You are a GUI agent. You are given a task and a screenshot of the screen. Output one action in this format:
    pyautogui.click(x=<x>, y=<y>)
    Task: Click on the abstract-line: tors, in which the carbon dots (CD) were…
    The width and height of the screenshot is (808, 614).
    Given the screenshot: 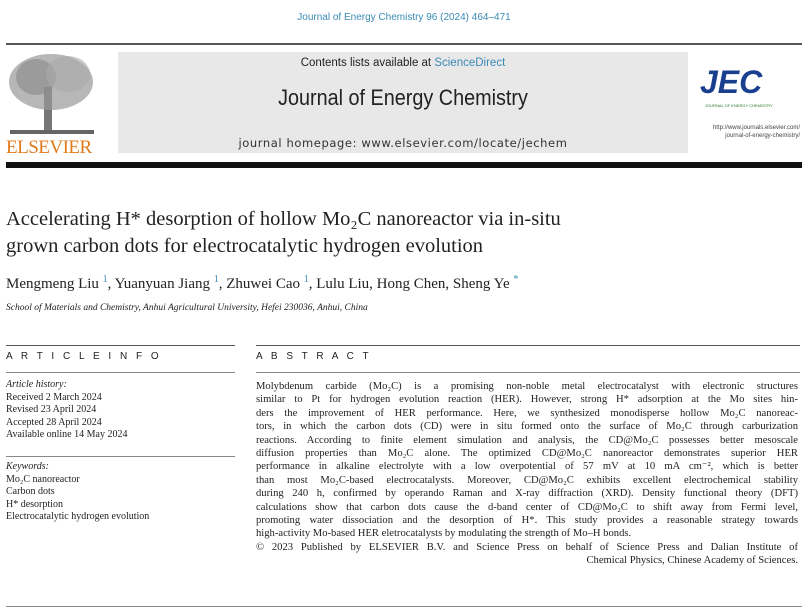 What is the action you would take?
    pyautogui.click(x=527, y=427)
    